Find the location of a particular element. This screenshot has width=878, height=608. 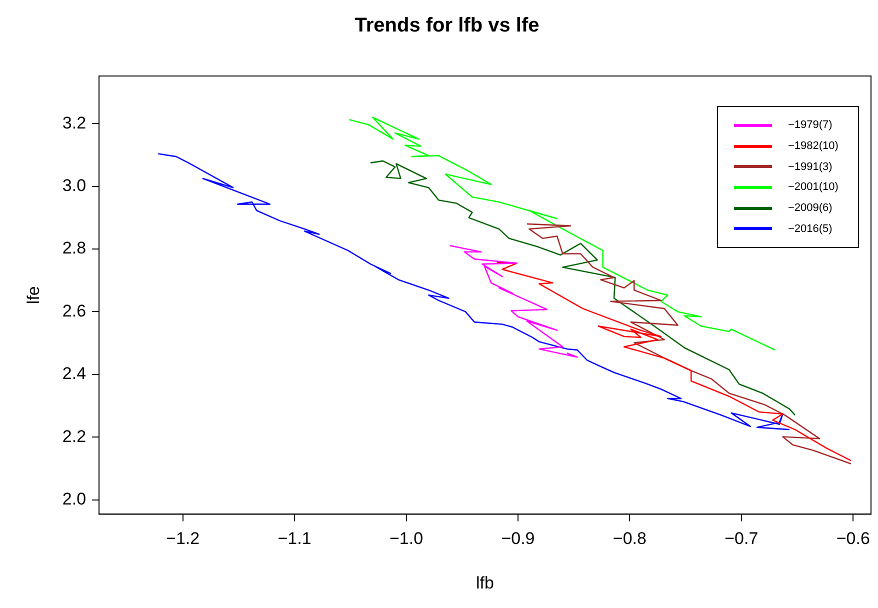

y-tick-label: 2.6 is located at coordinates (74, 310).